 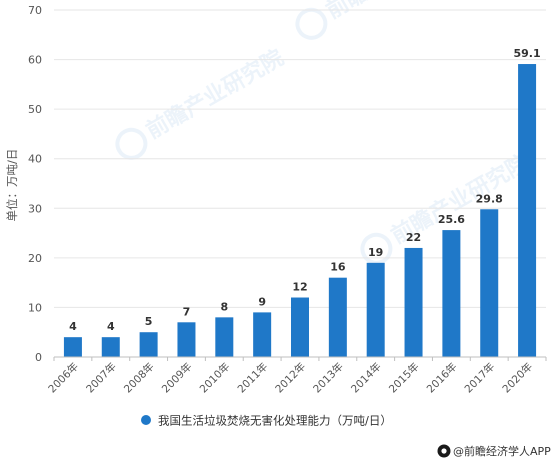 What do you see at coordinates (146, 420) in the screenshot?
I see `legend-marker` at bounding box center [146, 420].